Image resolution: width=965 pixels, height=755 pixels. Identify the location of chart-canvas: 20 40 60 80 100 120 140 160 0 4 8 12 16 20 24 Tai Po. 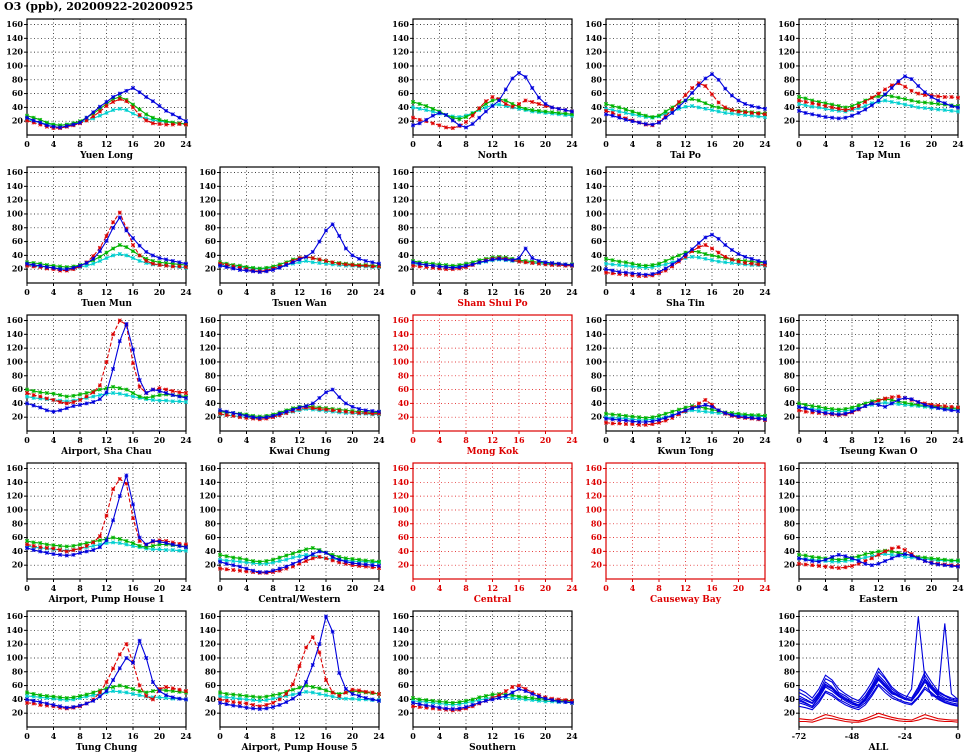
(678, 89).